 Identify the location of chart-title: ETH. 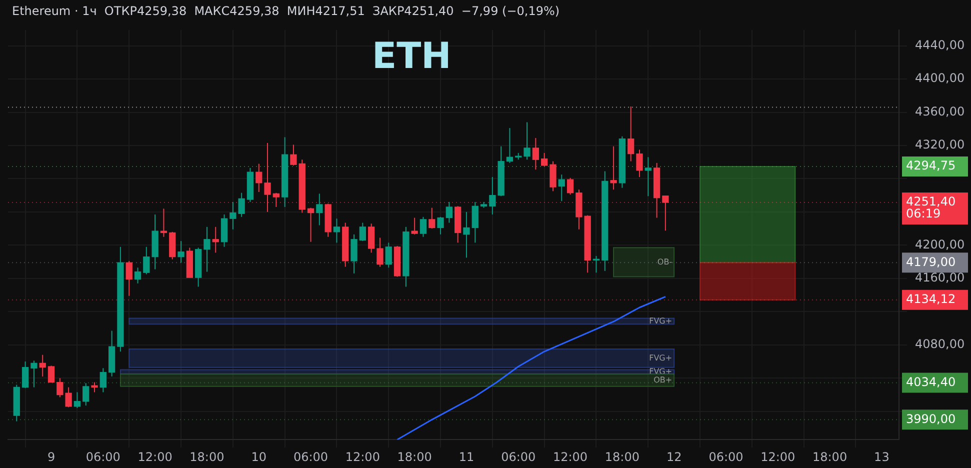
(412, 56).